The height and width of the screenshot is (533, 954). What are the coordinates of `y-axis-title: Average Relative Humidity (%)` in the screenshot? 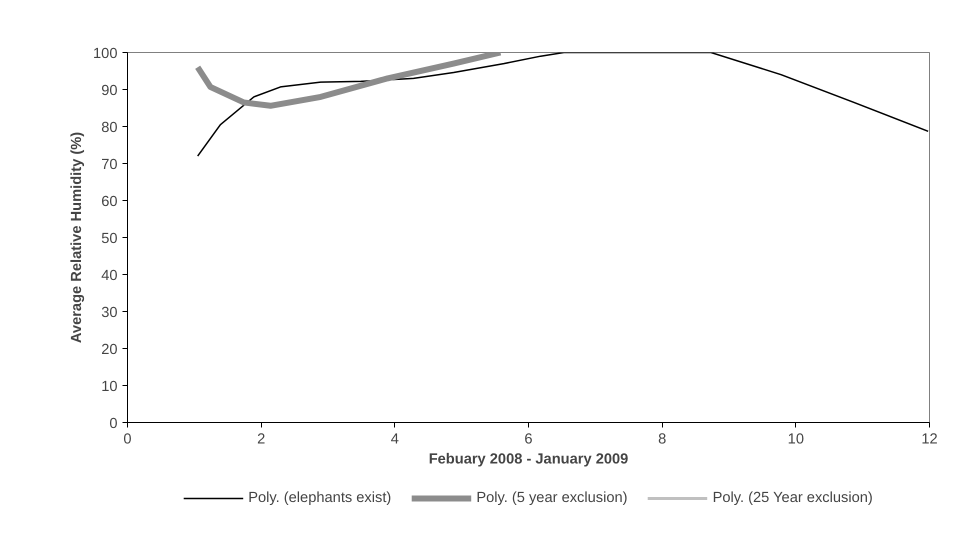 It's located at (77, 238).